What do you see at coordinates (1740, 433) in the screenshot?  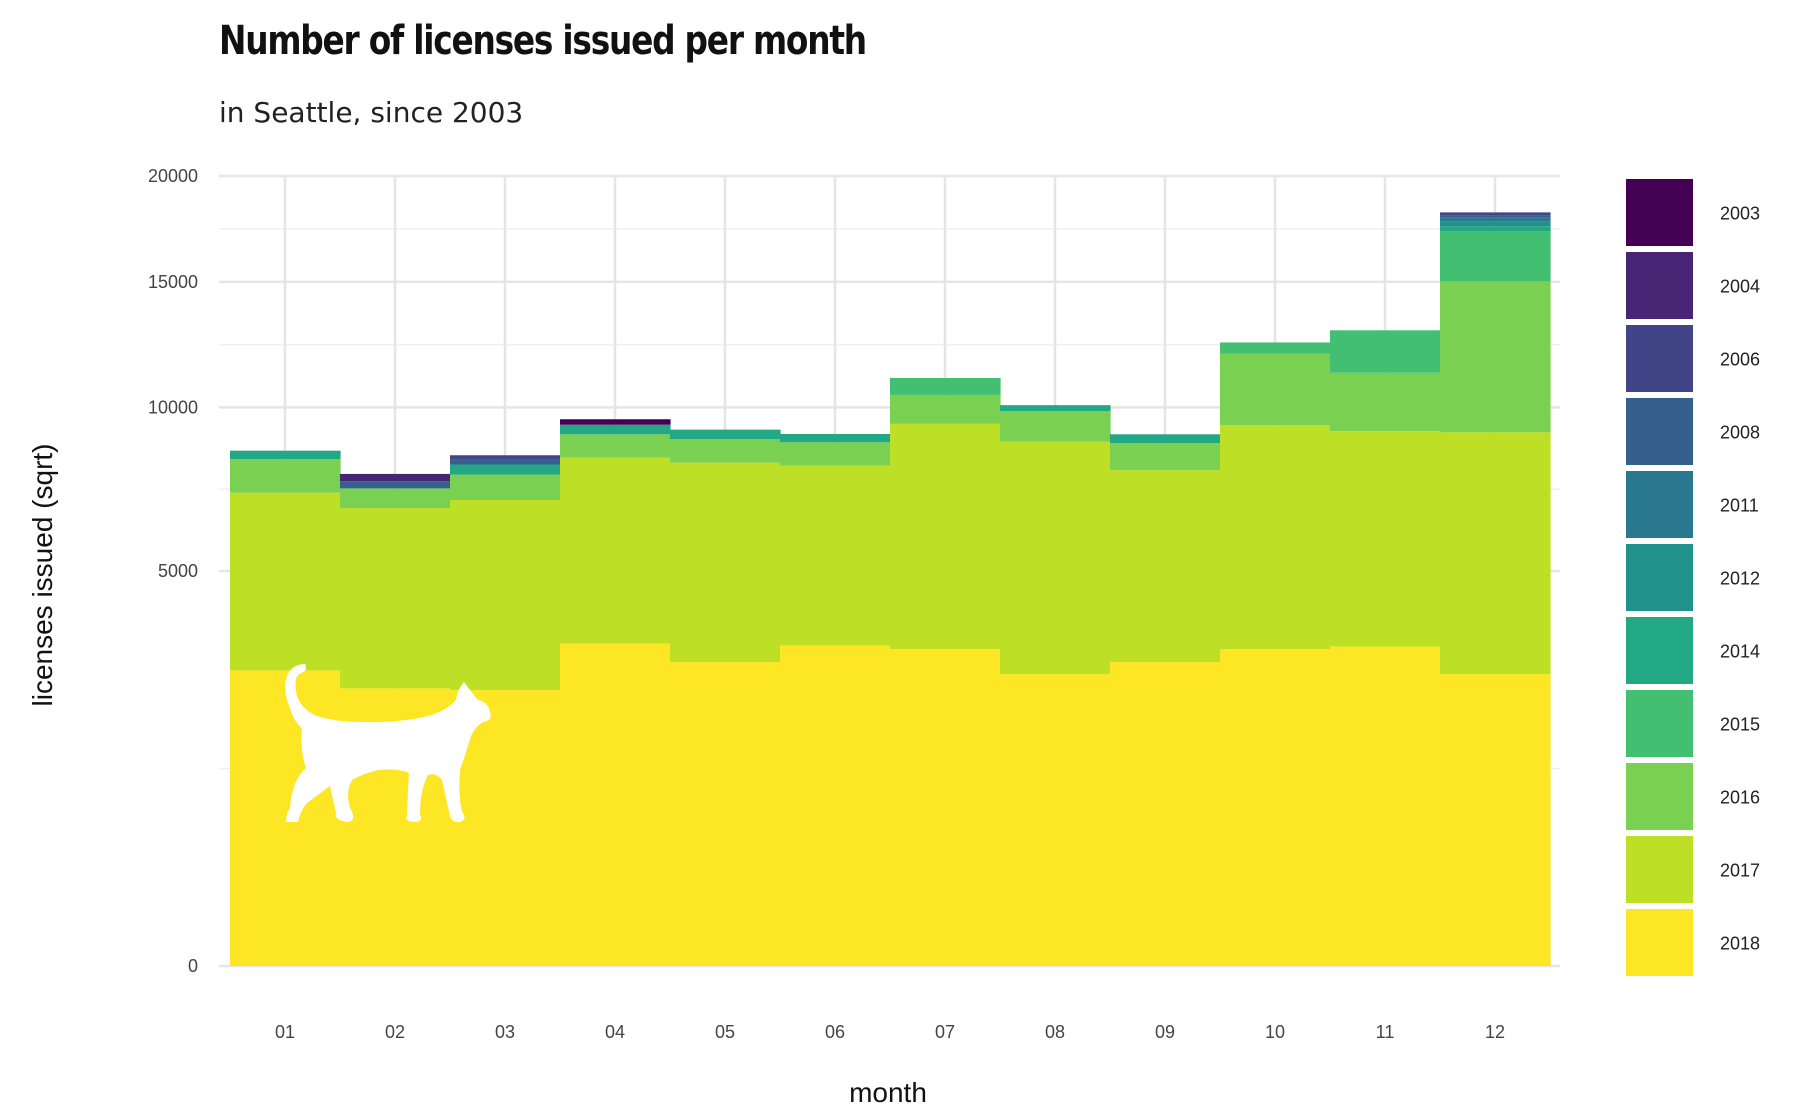 I see `legend-label-2008: 2008` at bounding box center [1740, 433].